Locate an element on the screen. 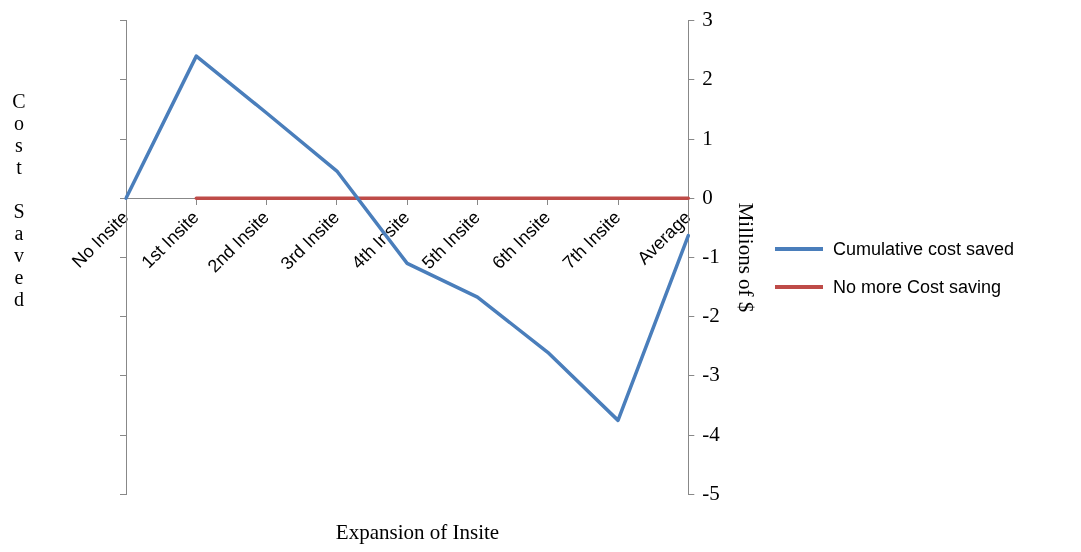 The image size is (1081, 552). y-tick-label: -2 is located at coordinates (711, 315).